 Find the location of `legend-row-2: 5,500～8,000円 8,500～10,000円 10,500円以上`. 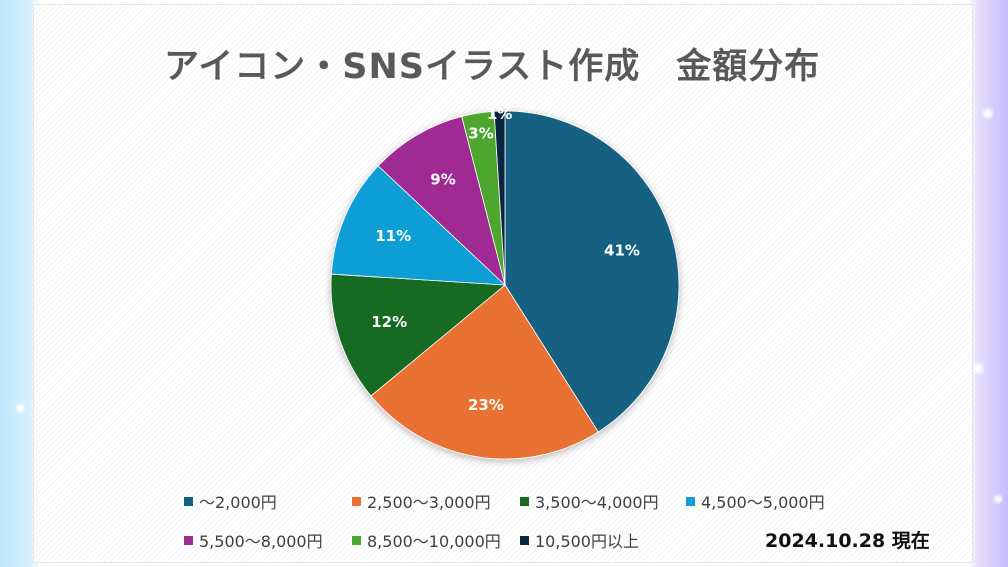

legend-row-2: 5,500～8,000円 8,500～10,000円 10,500円以上 is located at coordinates (431, 540).